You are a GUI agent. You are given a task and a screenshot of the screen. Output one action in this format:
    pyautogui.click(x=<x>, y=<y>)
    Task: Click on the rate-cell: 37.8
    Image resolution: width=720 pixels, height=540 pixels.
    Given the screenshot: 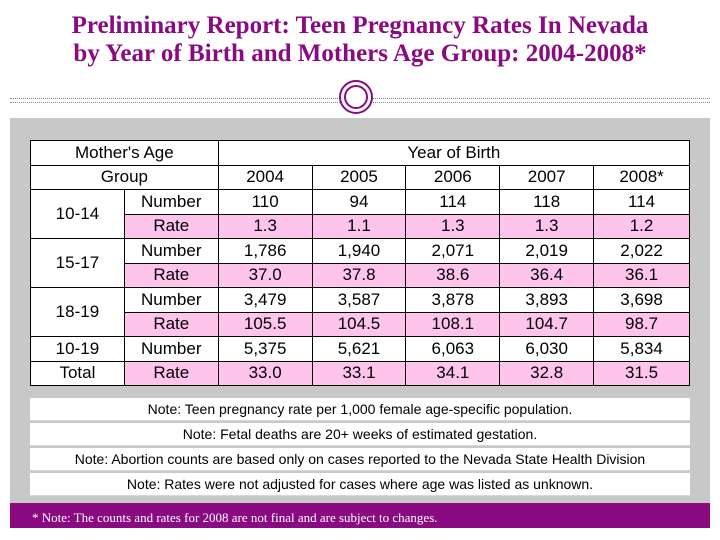 What is the action you would take?
    pyautogui.click(x=359, y=275)
    